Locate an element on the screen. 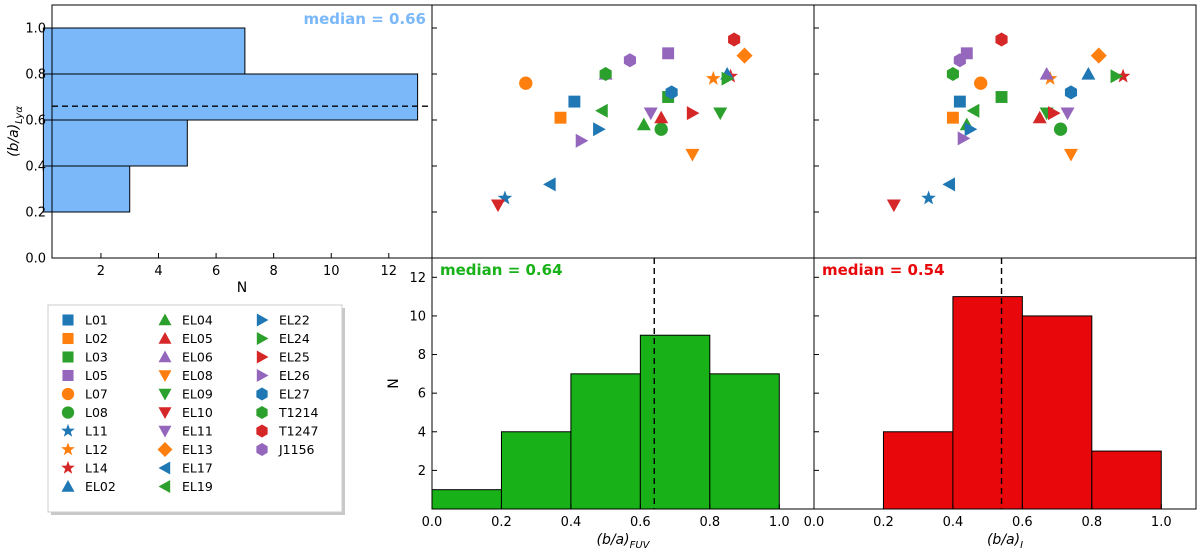 This screenshot has width=1200, height=549. legend-label: EL17 is located at coordinates (197, 468).